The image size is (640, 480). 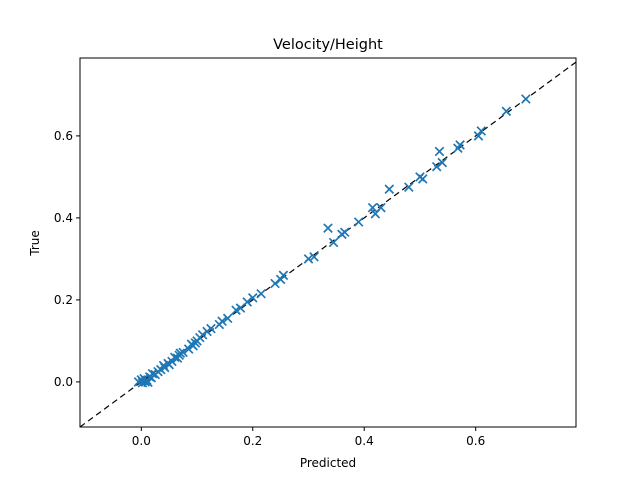 What do you see at coordinates (63, 136) in the screenshot?
I see `y-tick-label: 0.6` at bounding box center [63, 136].